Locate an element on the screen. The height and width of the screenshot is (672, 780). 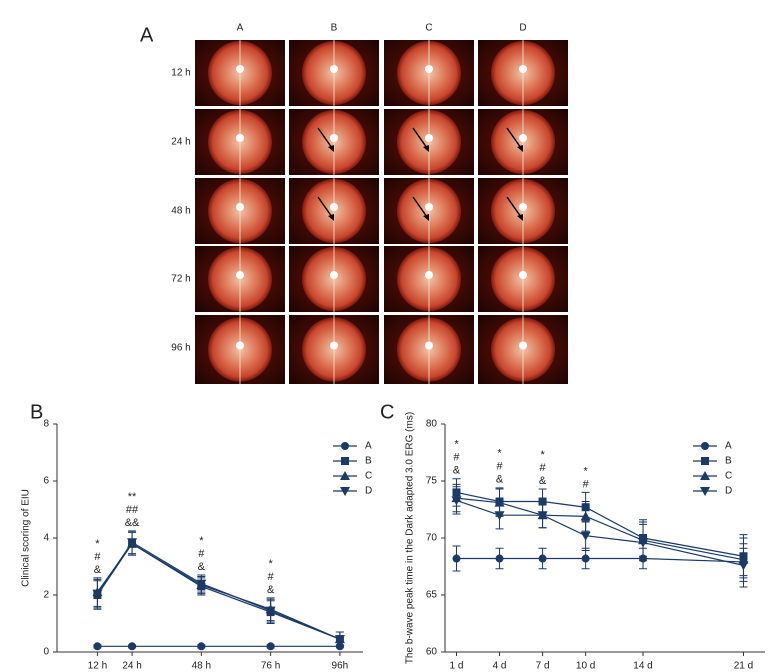
x-tick-label: 76 h is located at coordinates (270, 666).